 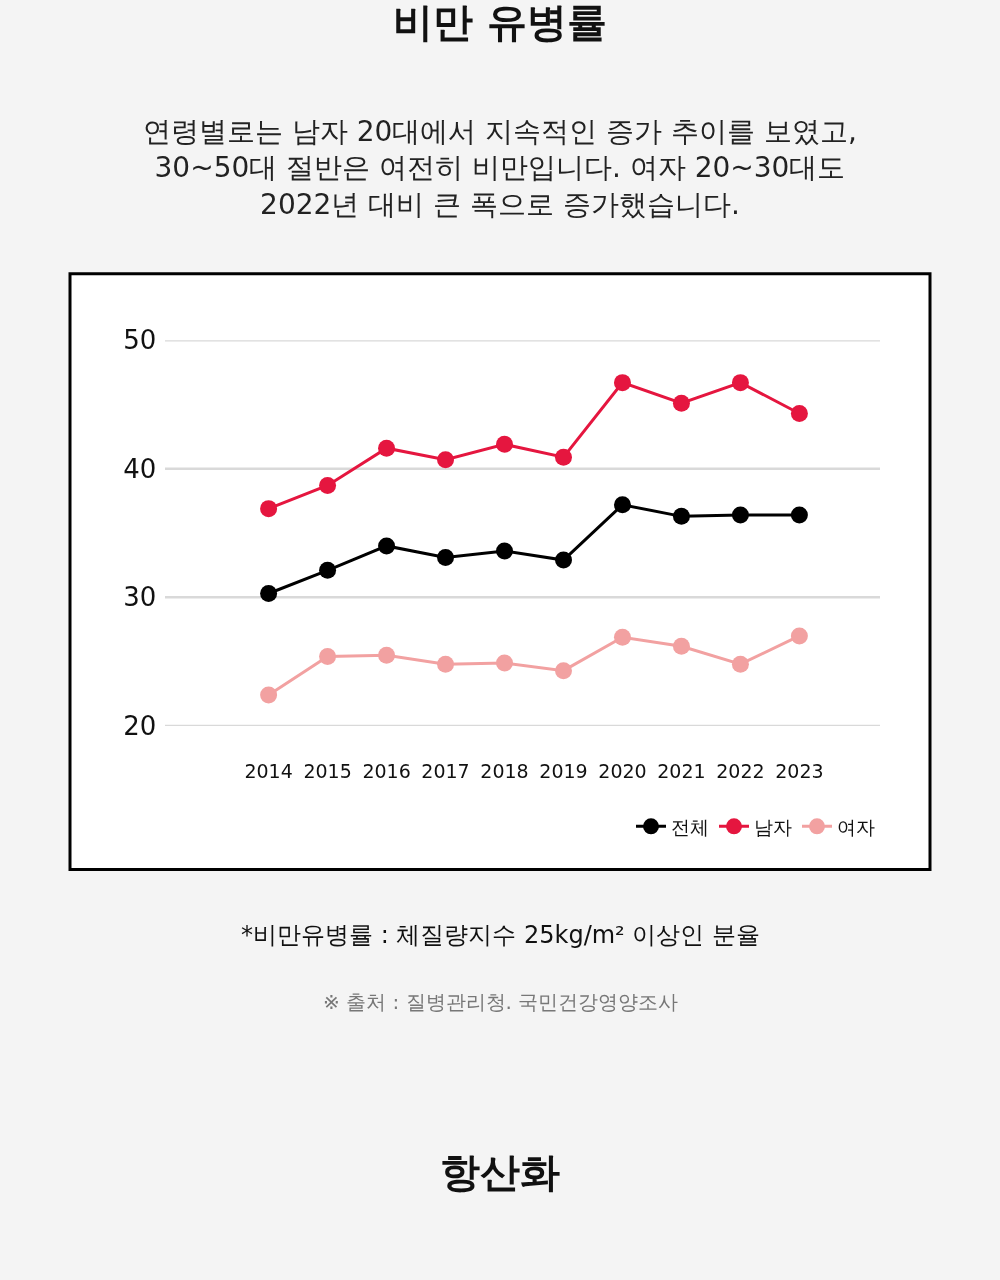 What do you see at coordinates (140, 340) in the screenshot?
I see `y-tick-label: 50` at bounding box center [140, 340].